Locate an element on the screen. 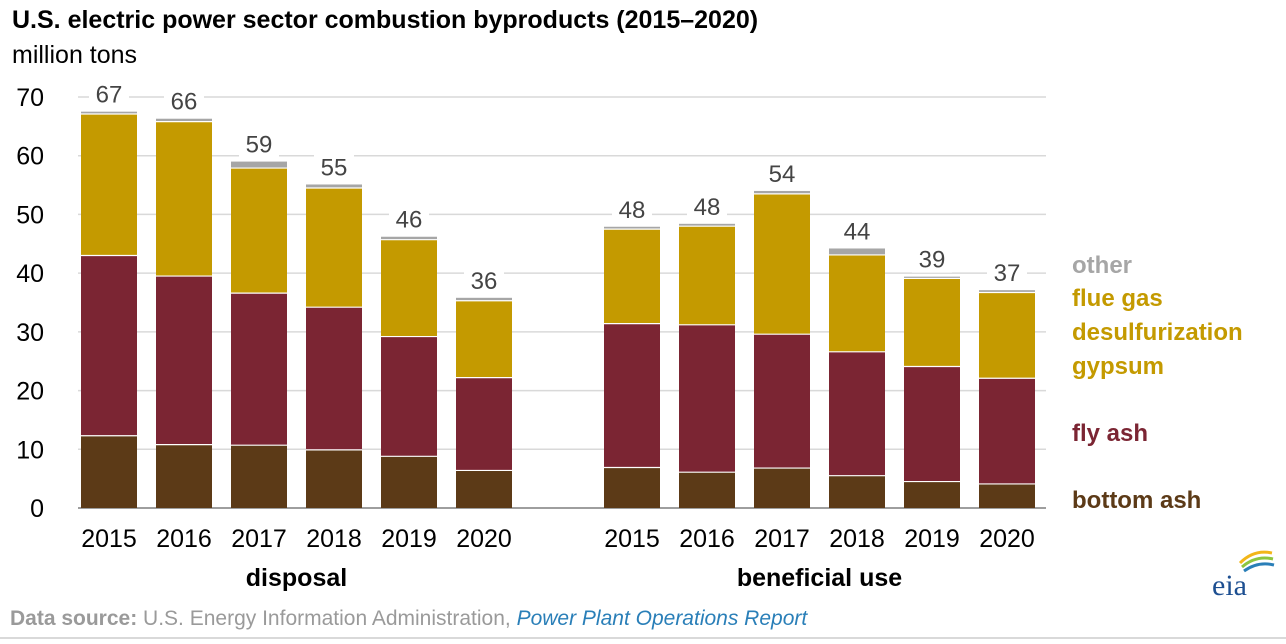  total-label-bg-beneficial-use-2016 is located at coordinates (707, 206).